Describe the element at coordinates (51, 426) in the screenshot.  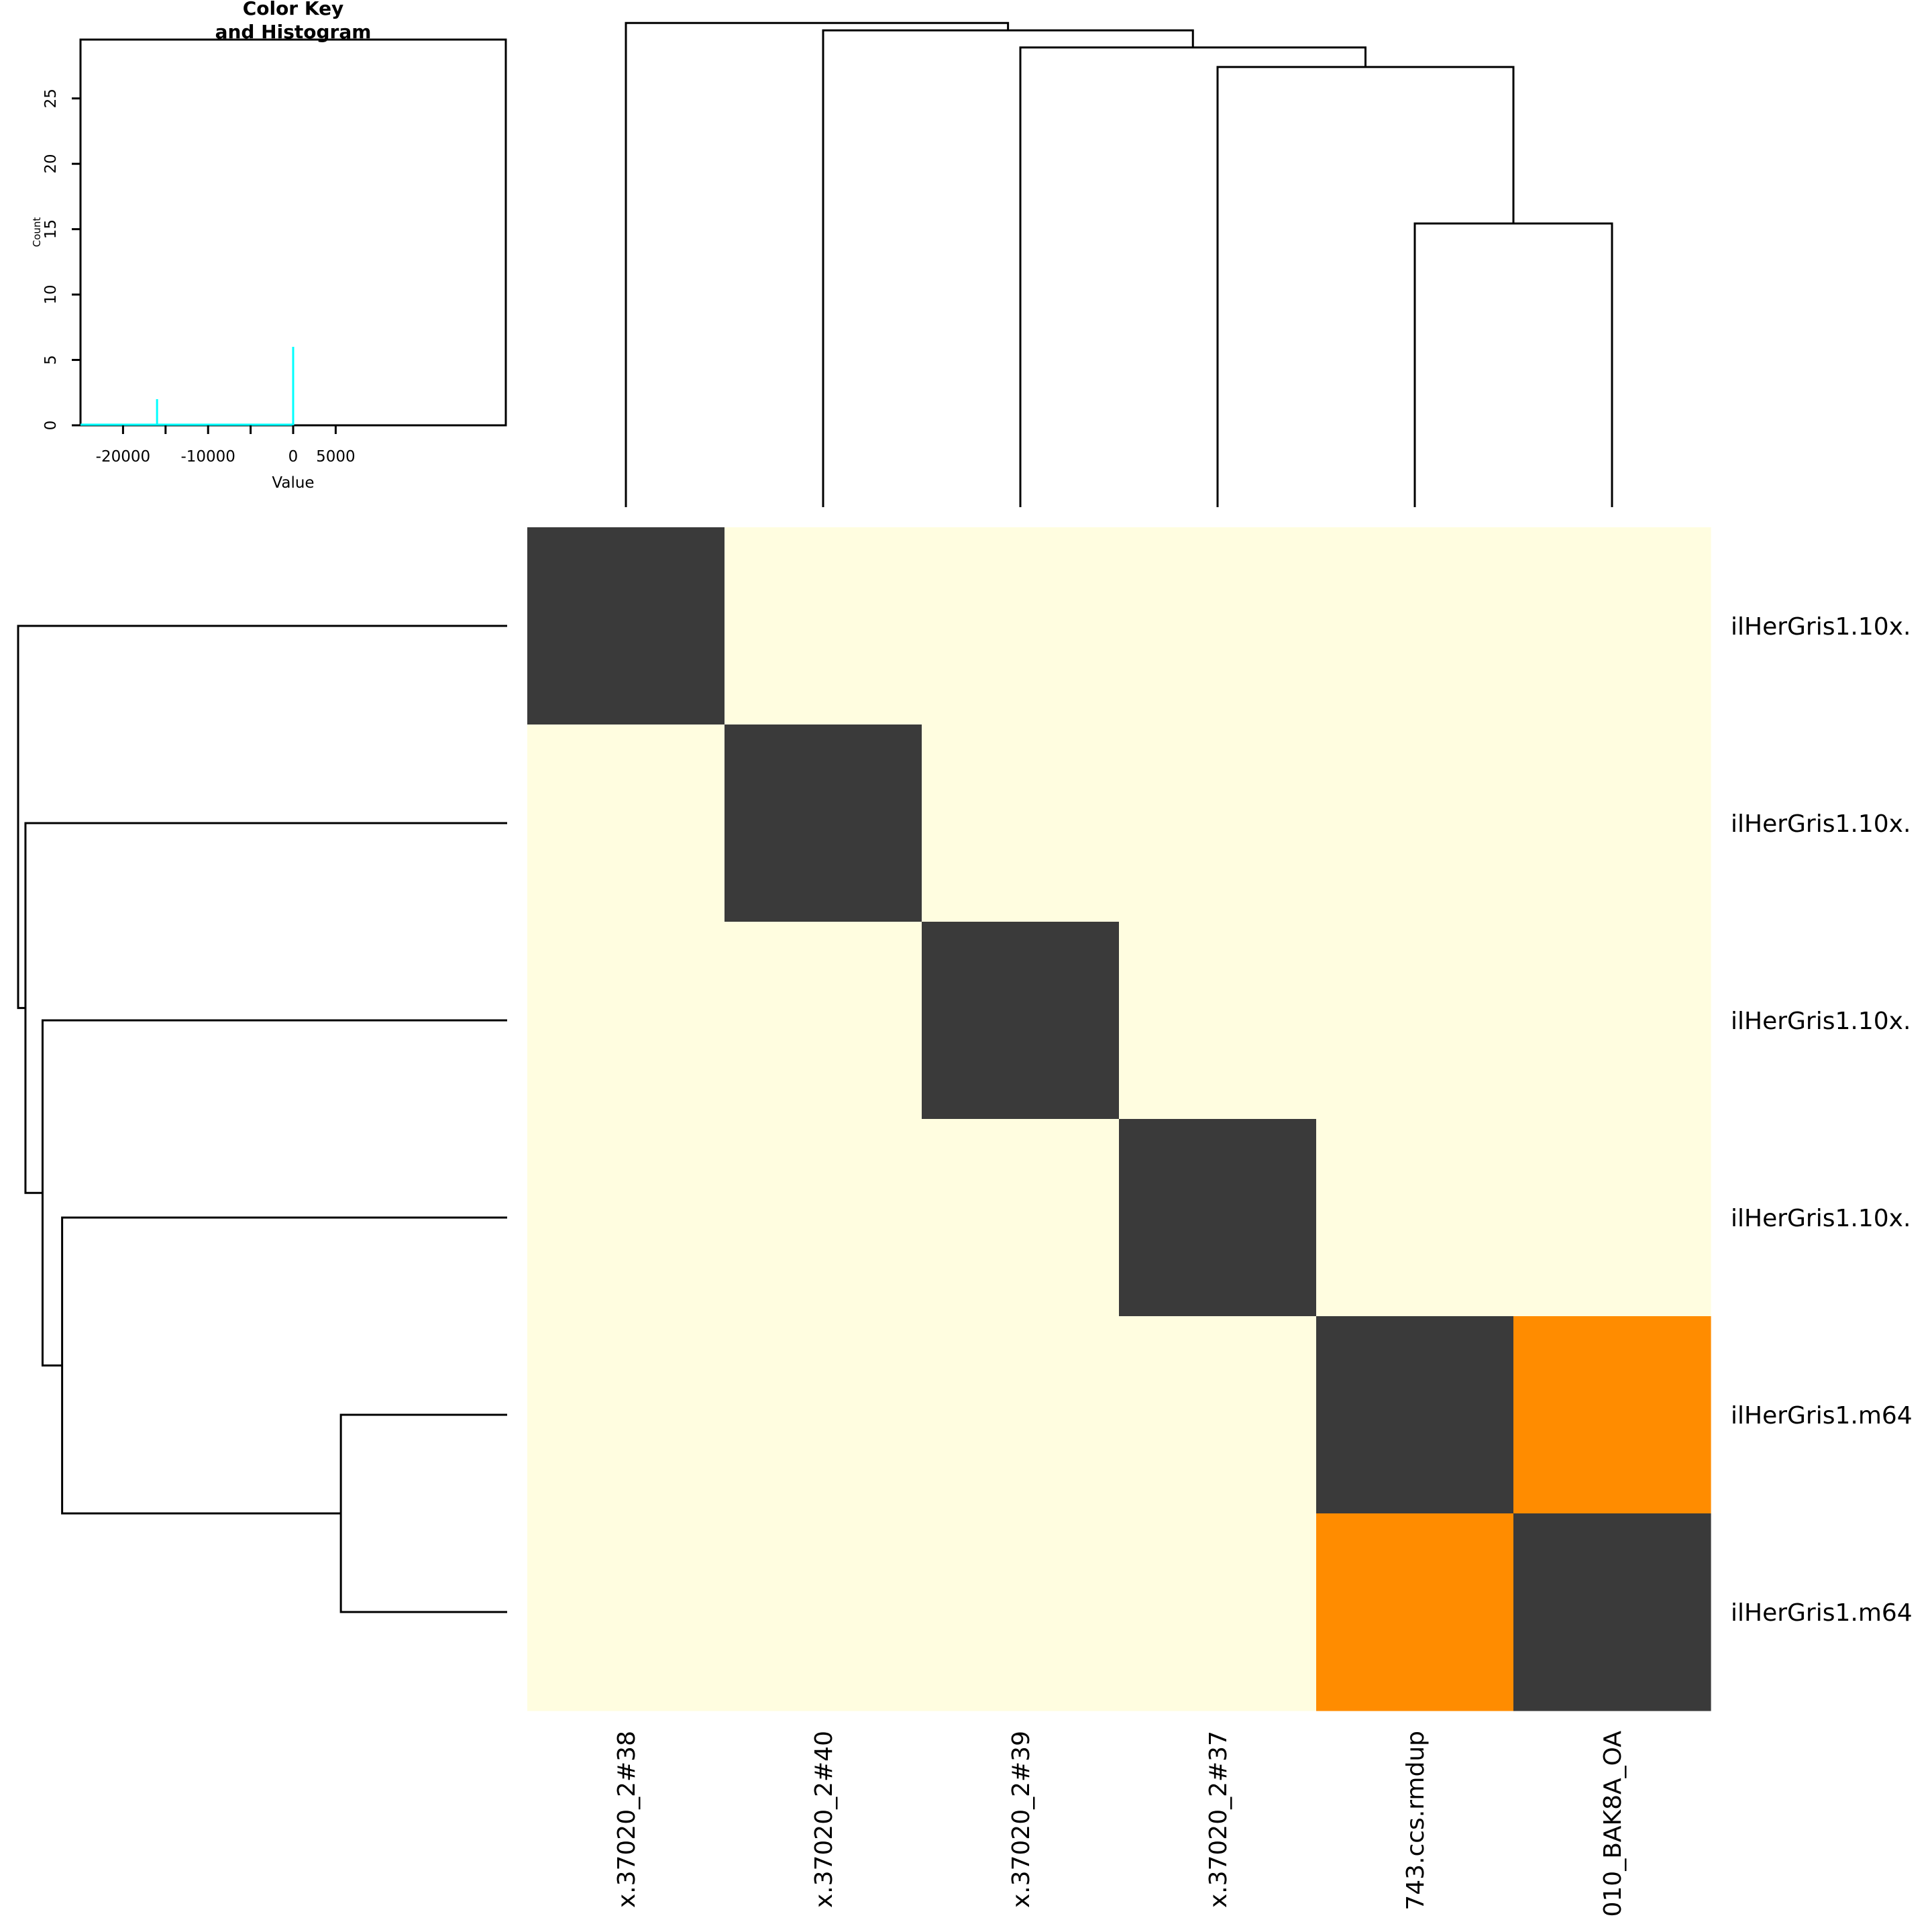
I see `y-tick-label: 0` at that location.